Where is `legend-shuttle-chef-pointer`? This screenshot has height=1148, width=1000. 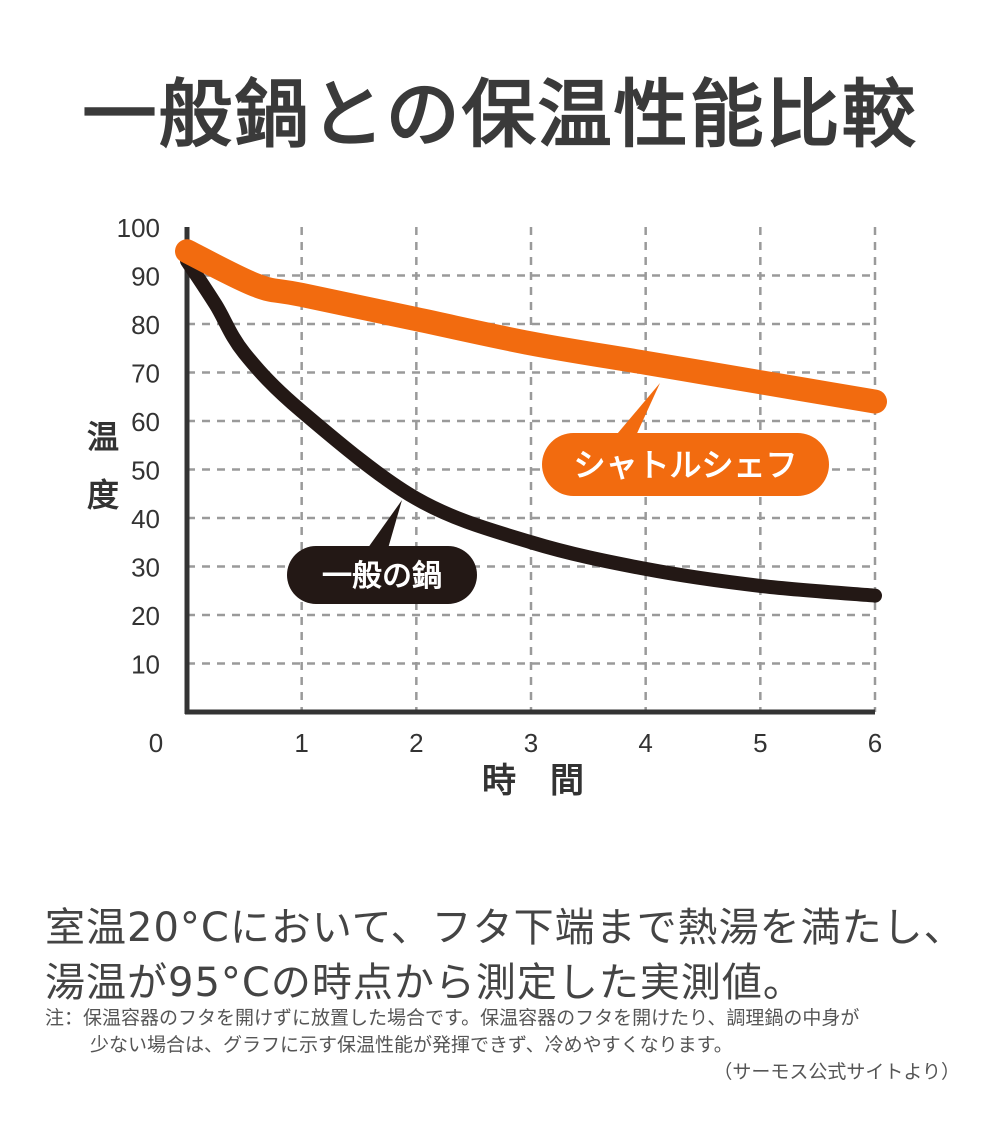 legend-shuttle-chef-pointer is located at coordinates (636, 411).